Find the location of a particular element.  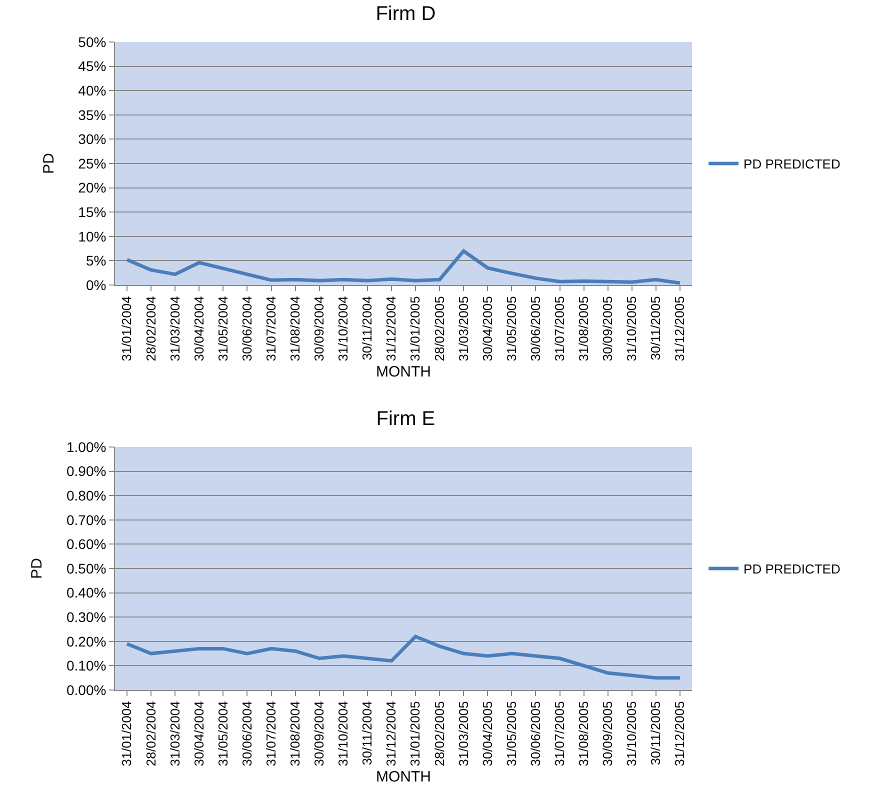

y-tick-label: 0.50% is located at coordinates (86, 568).